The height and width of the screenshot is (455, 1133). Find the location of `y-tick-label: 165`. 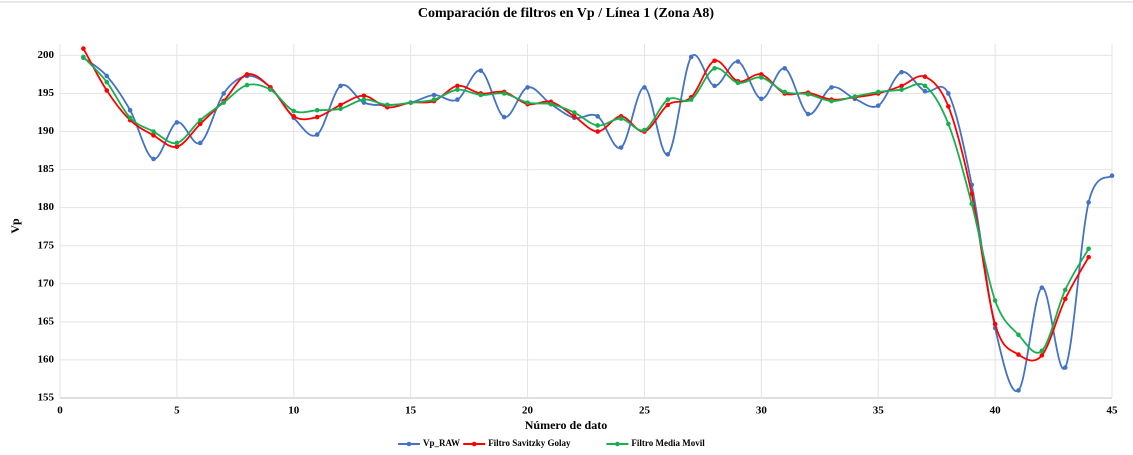

y-tick-label: 165 is located at coordinates (46, 321).